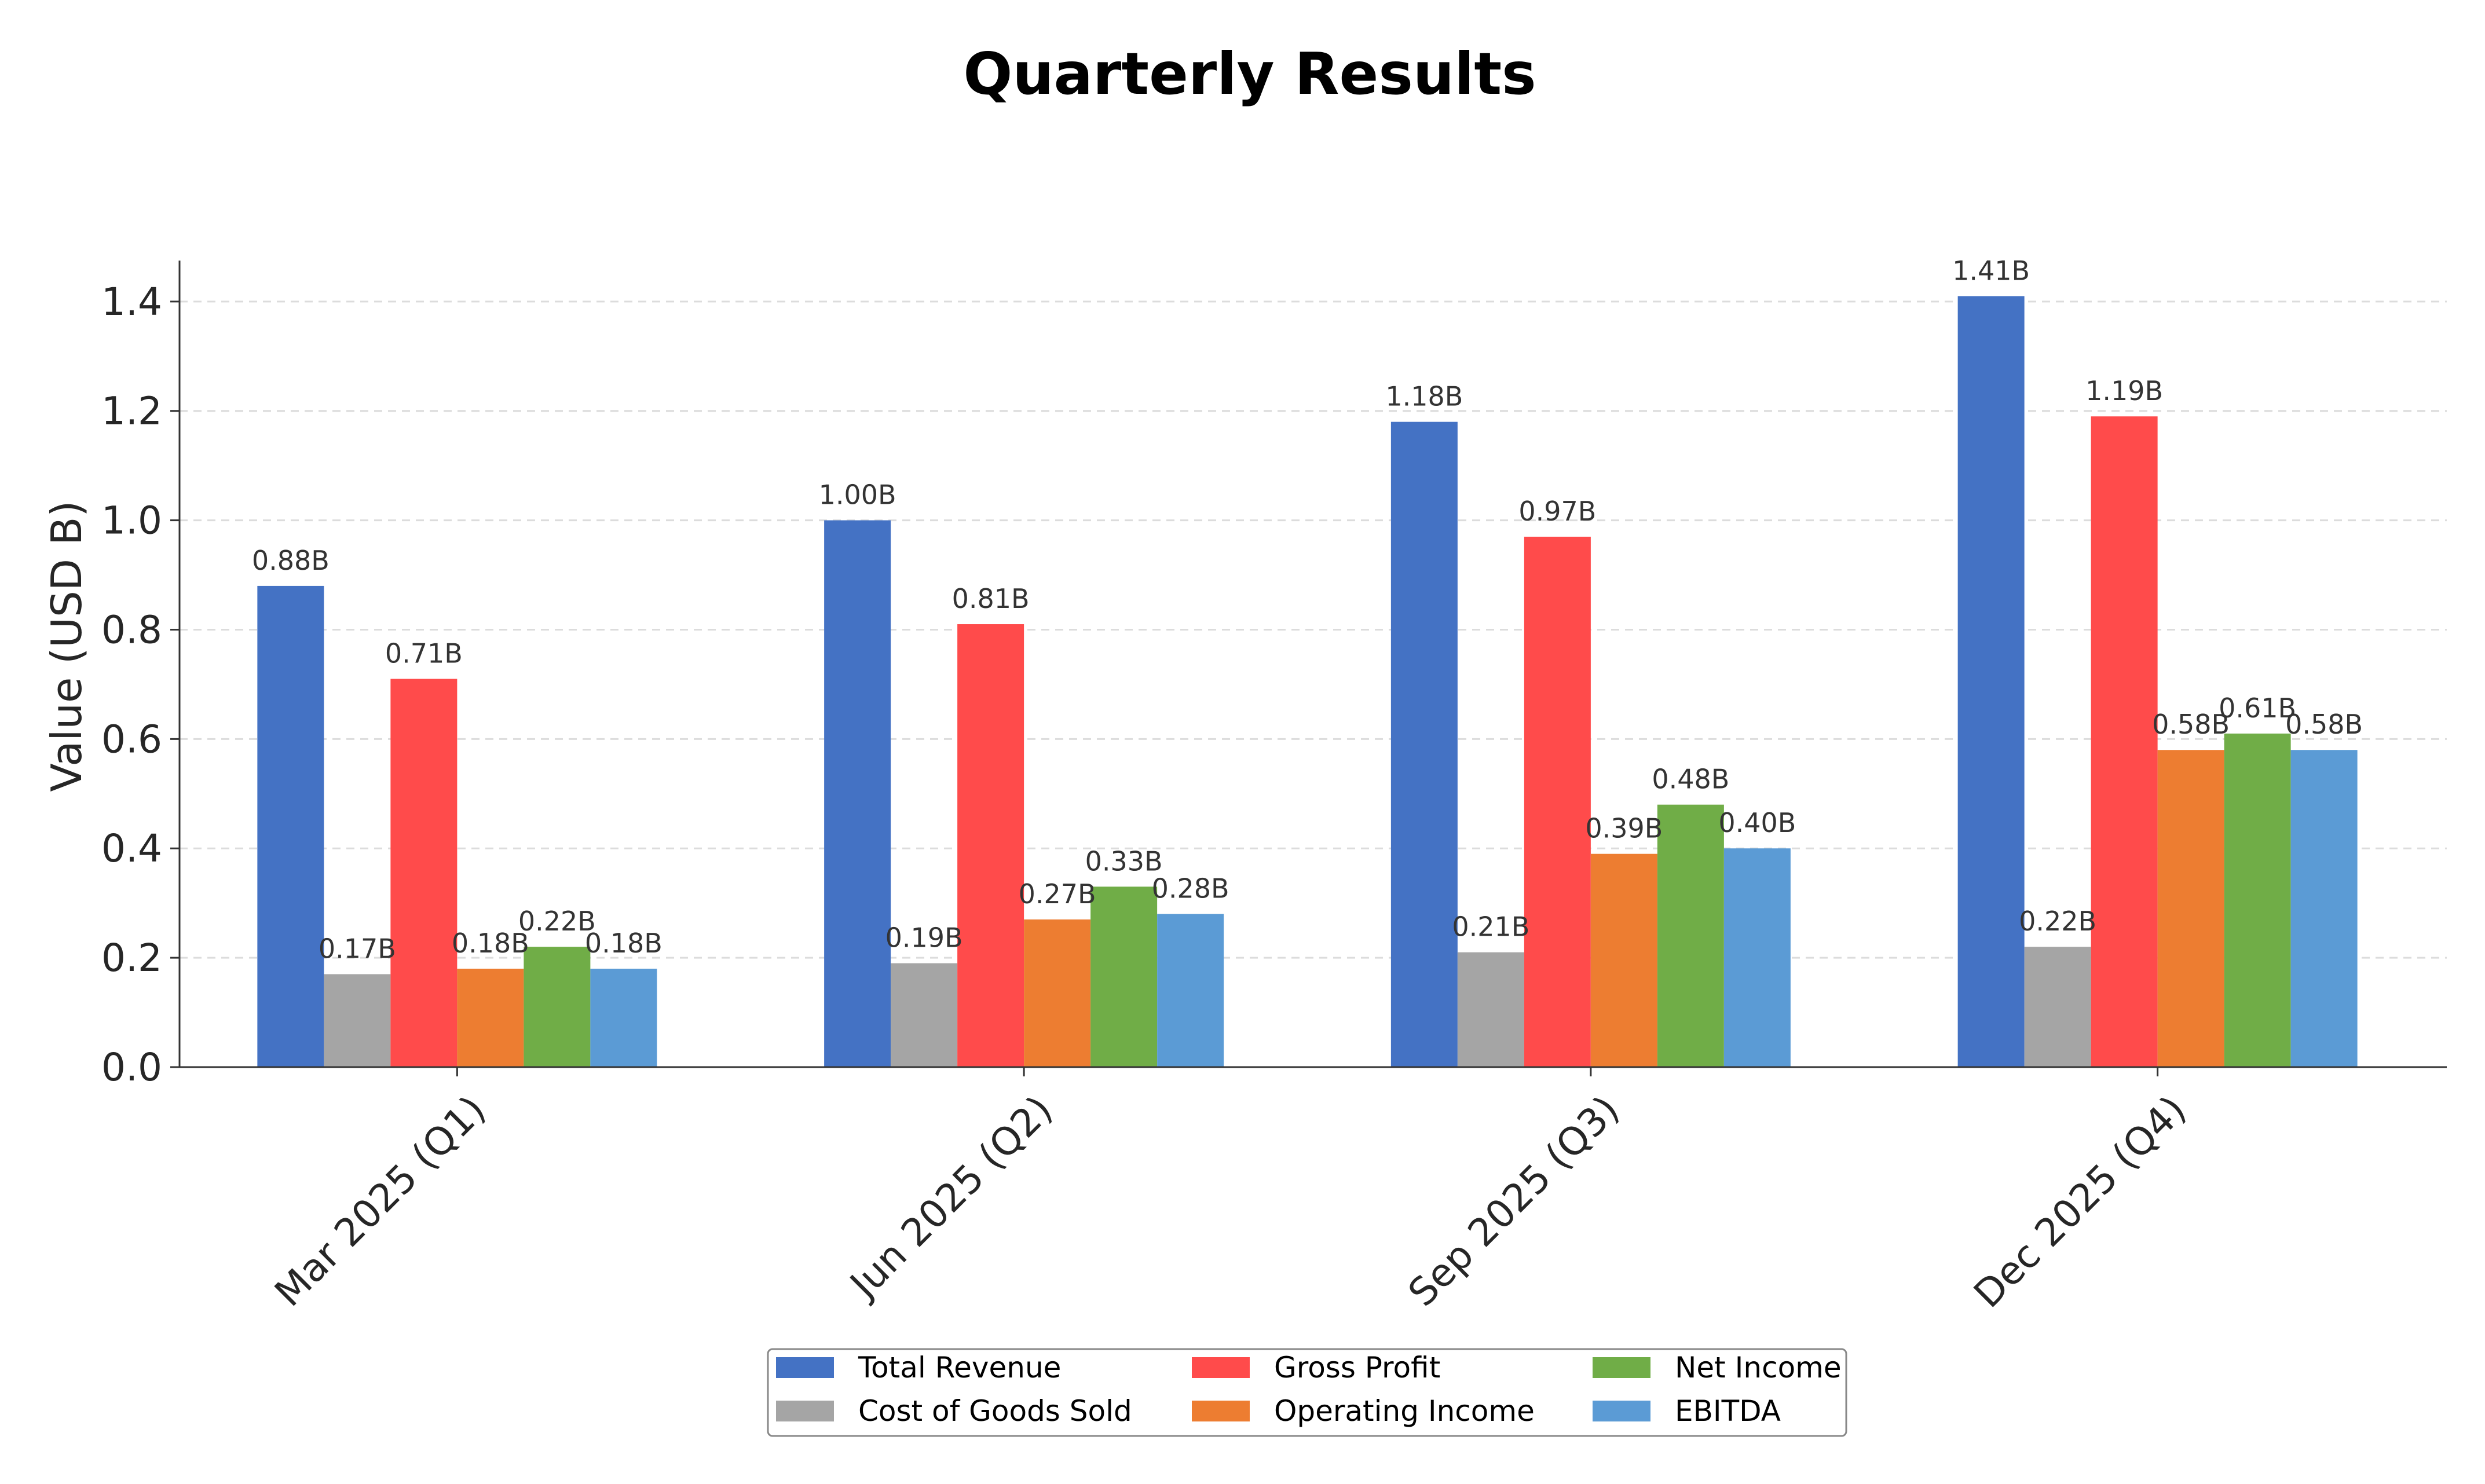  What do you see at coordinates (1057, 894) in the screenshot?
I see `data-label: 0.27B` at bounding box center [1057, 894].